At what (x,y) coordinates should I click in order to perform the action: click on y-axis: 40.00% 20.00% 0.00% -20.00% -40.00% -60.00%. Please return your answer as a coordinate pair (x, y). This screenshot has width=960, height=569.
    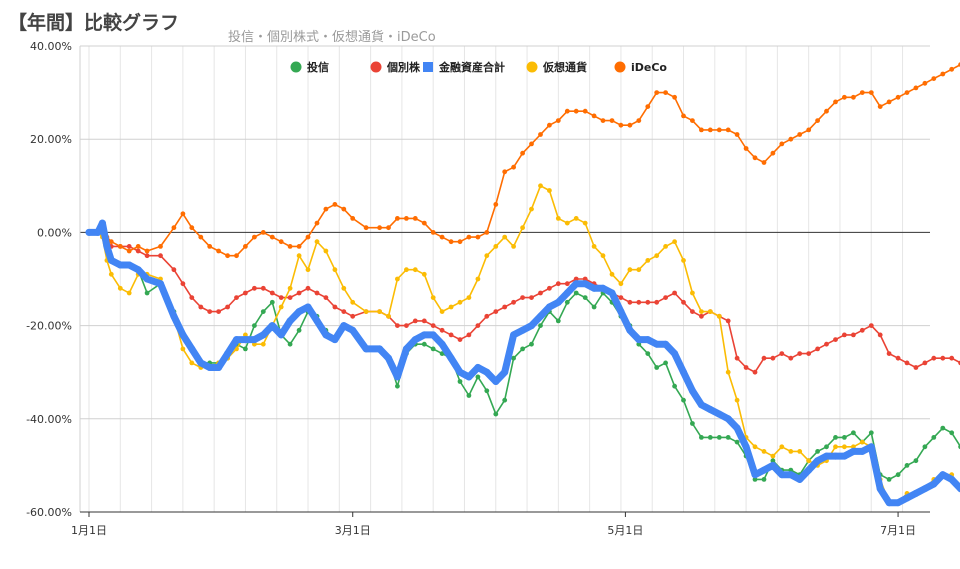
    Looking at the image, I should click on (49, 279).